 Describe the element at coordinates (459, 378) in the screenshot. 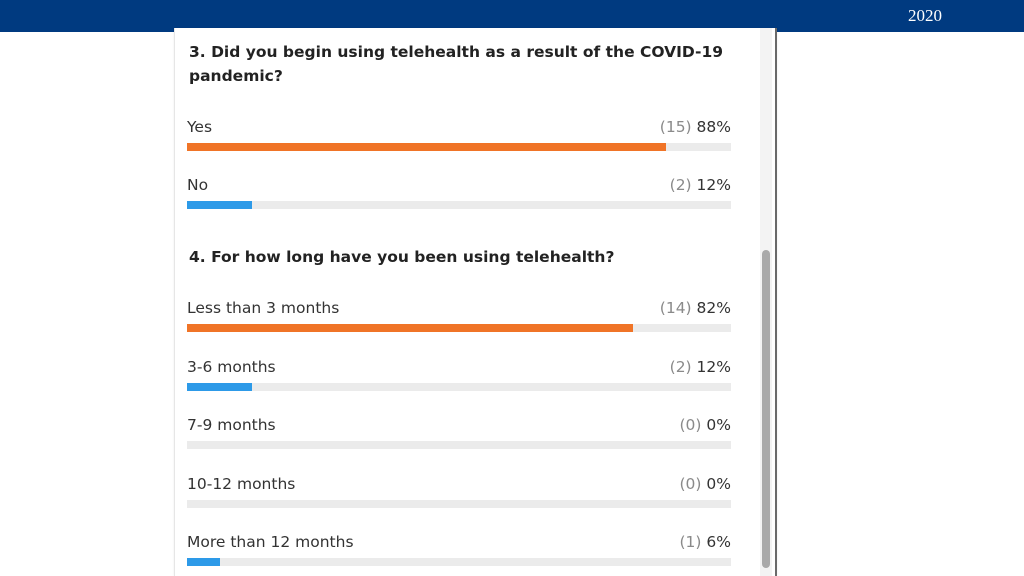

I see `q4-option-3-6: 3-6 months (2) 12%` at that location.